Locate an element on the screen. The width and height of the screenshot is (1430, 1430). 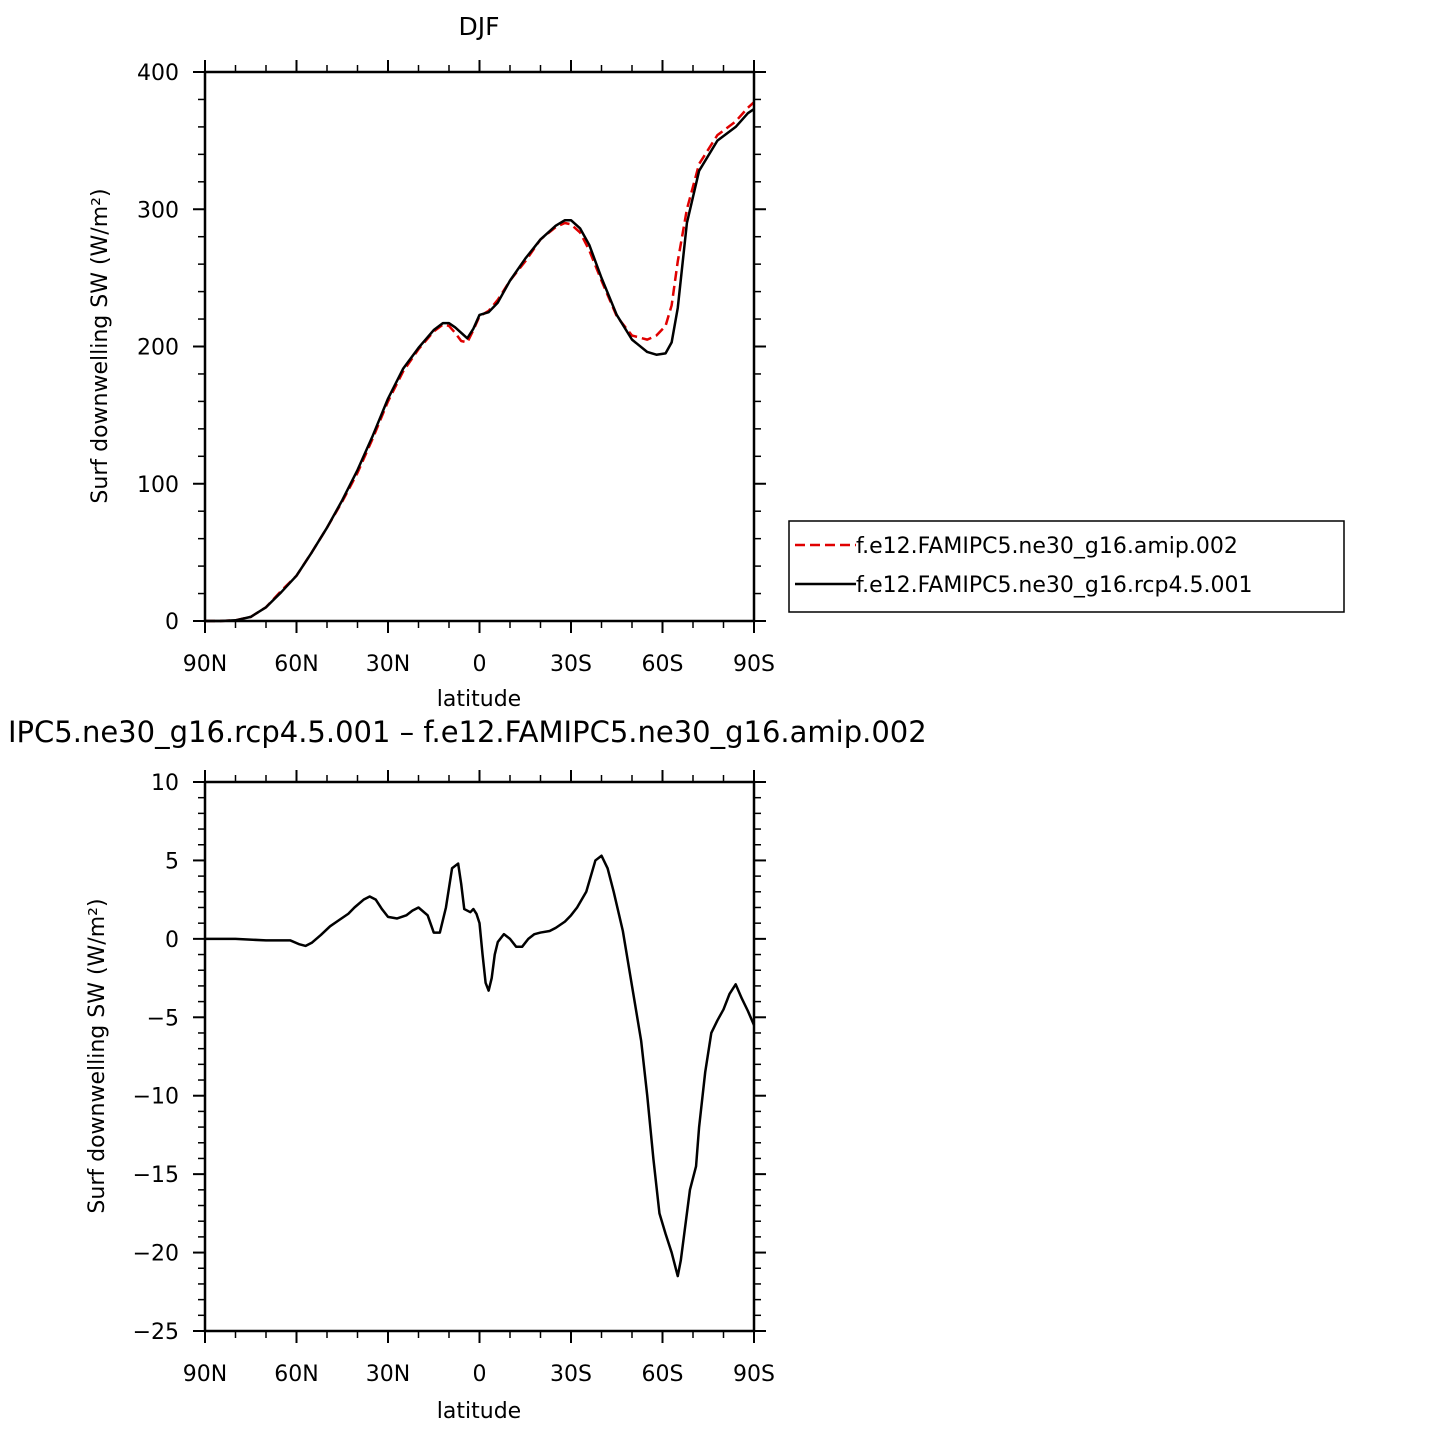
bottom-x-tick-label: 0 is located at coordinates (480, 1374).